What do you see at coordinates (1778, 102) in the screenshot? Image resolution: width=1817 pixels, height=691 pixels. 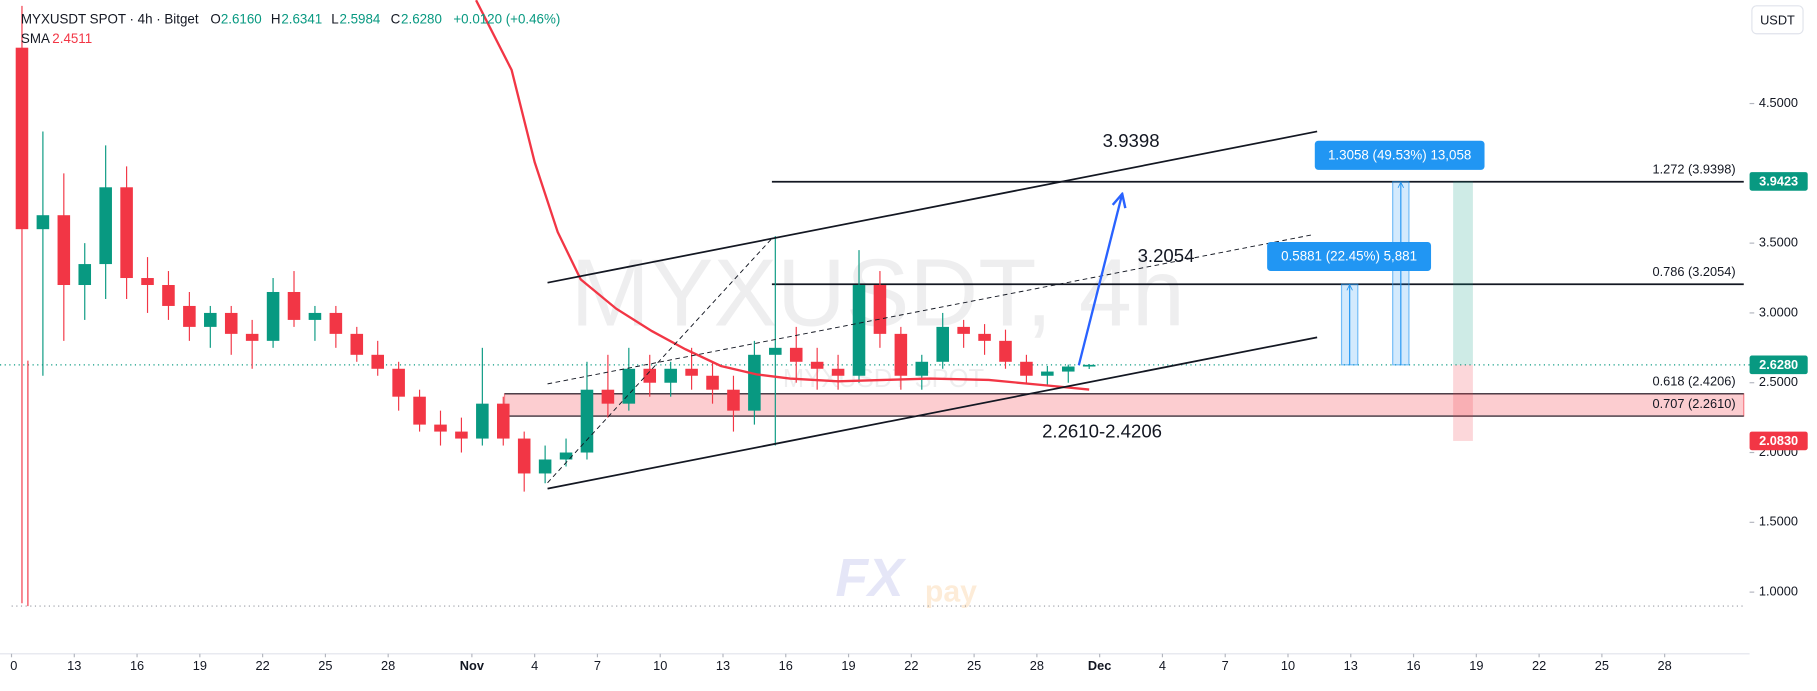 I see `y-tick-label: 4.5000` at bounding box center [1778, 102].